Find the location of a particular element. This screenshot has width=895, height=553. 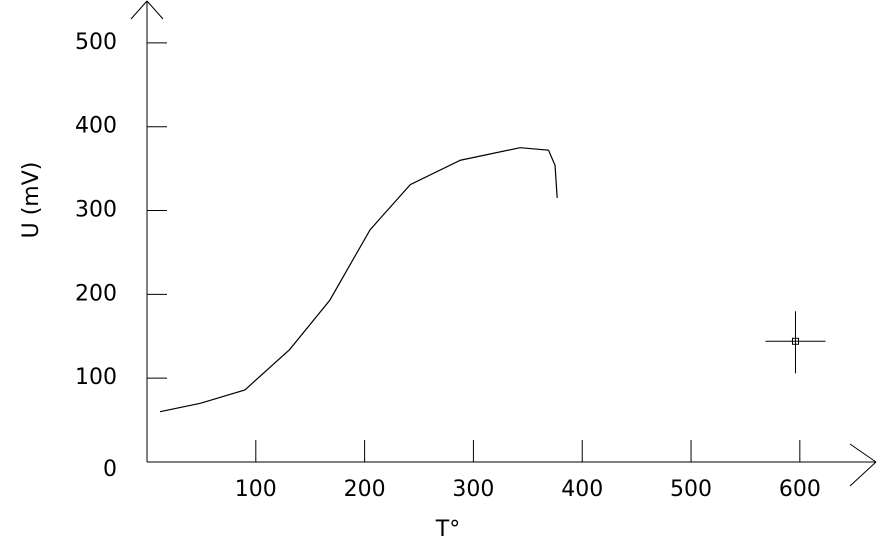

crosshair-marker is located at coordinates (795, 342).